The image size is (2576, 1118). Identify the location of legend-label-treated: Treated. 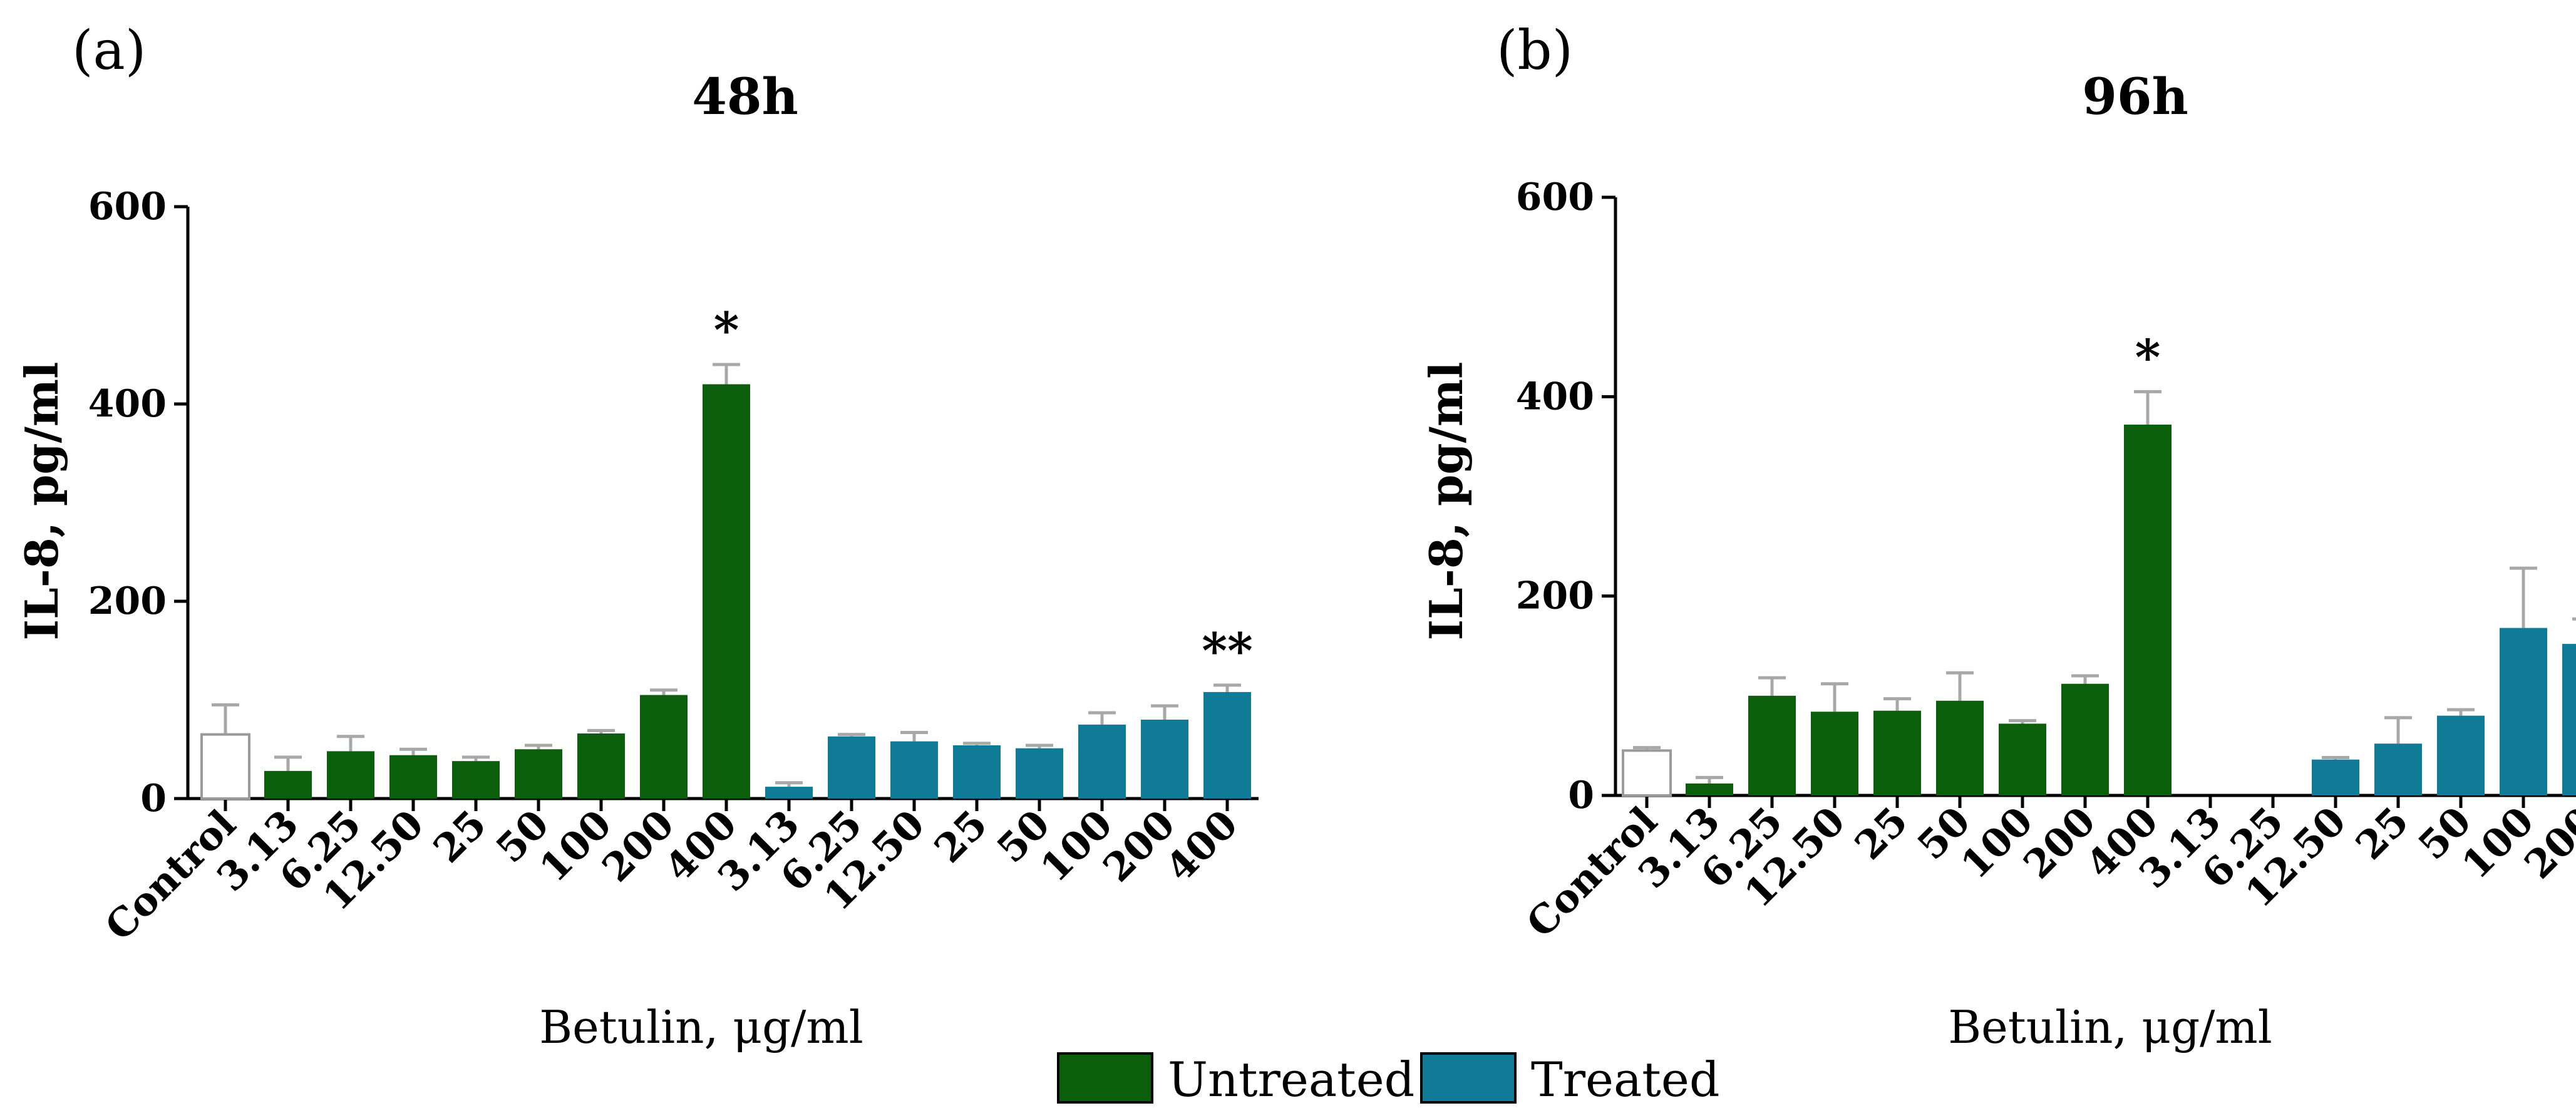
(1625, 1079).